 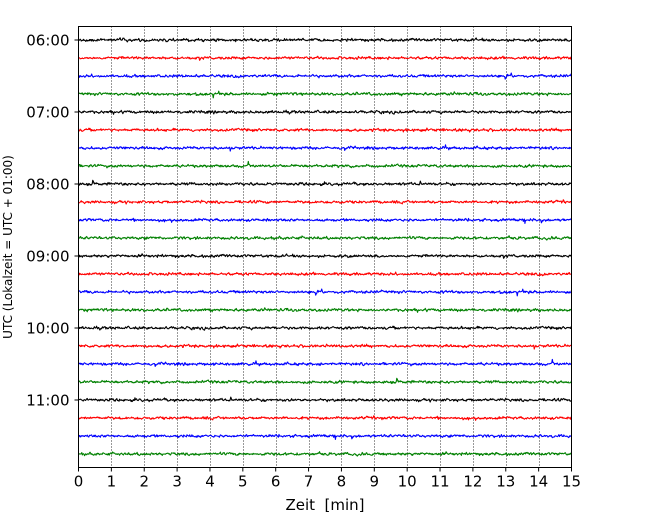 I want to click on x-tick-label: 13, so click(x=505, y=482).